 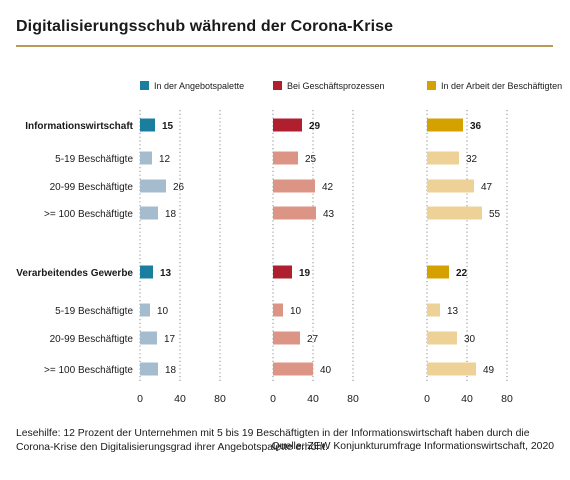 What do you see at coordinates (326, 370) in the screenshot?
I see `data-label: 40` at bounding box center [326, 370].